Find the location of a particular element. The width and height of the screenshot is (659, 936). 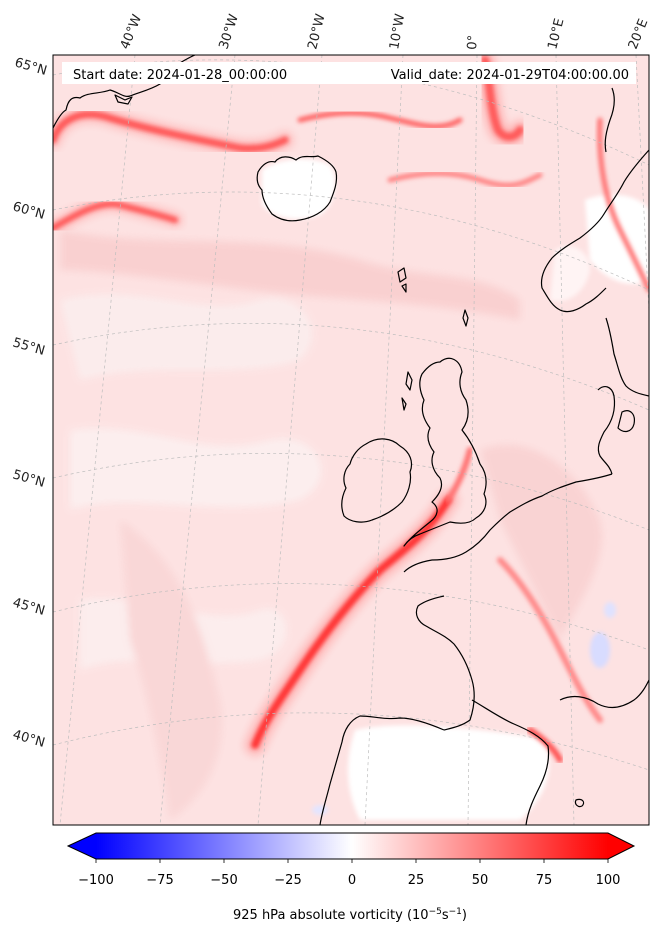

iberia-mediterranean-coast is located at coordinates (510, 762).